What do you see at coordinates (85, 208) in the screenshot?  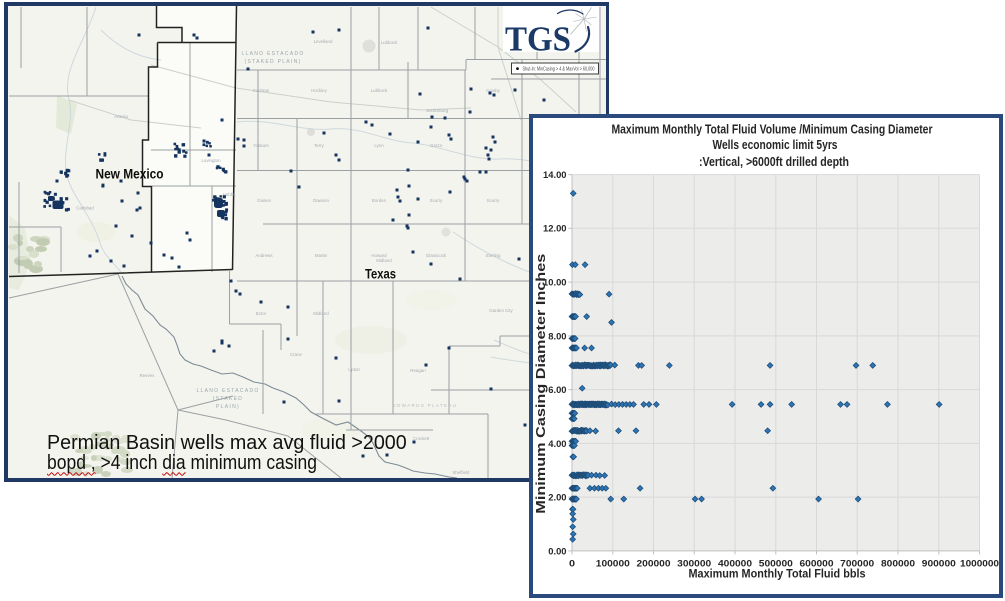 I see `svg-text: Carlsbad` at bounding box center [85, 208].